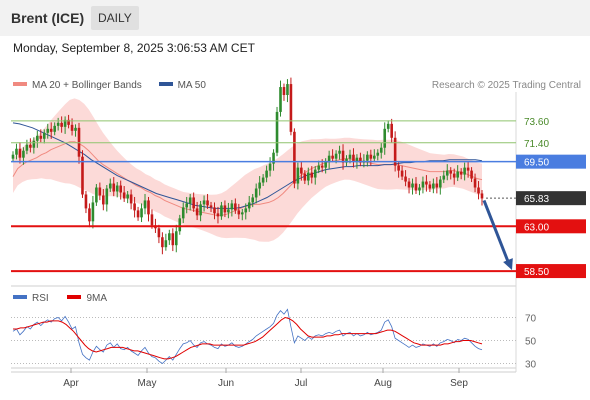 This screenshot has height=400, width=590. What do you see at coordinates (459, 383) in the screenshot?
I see `x-tick-label: Sep` at bounding box center [459, 383].